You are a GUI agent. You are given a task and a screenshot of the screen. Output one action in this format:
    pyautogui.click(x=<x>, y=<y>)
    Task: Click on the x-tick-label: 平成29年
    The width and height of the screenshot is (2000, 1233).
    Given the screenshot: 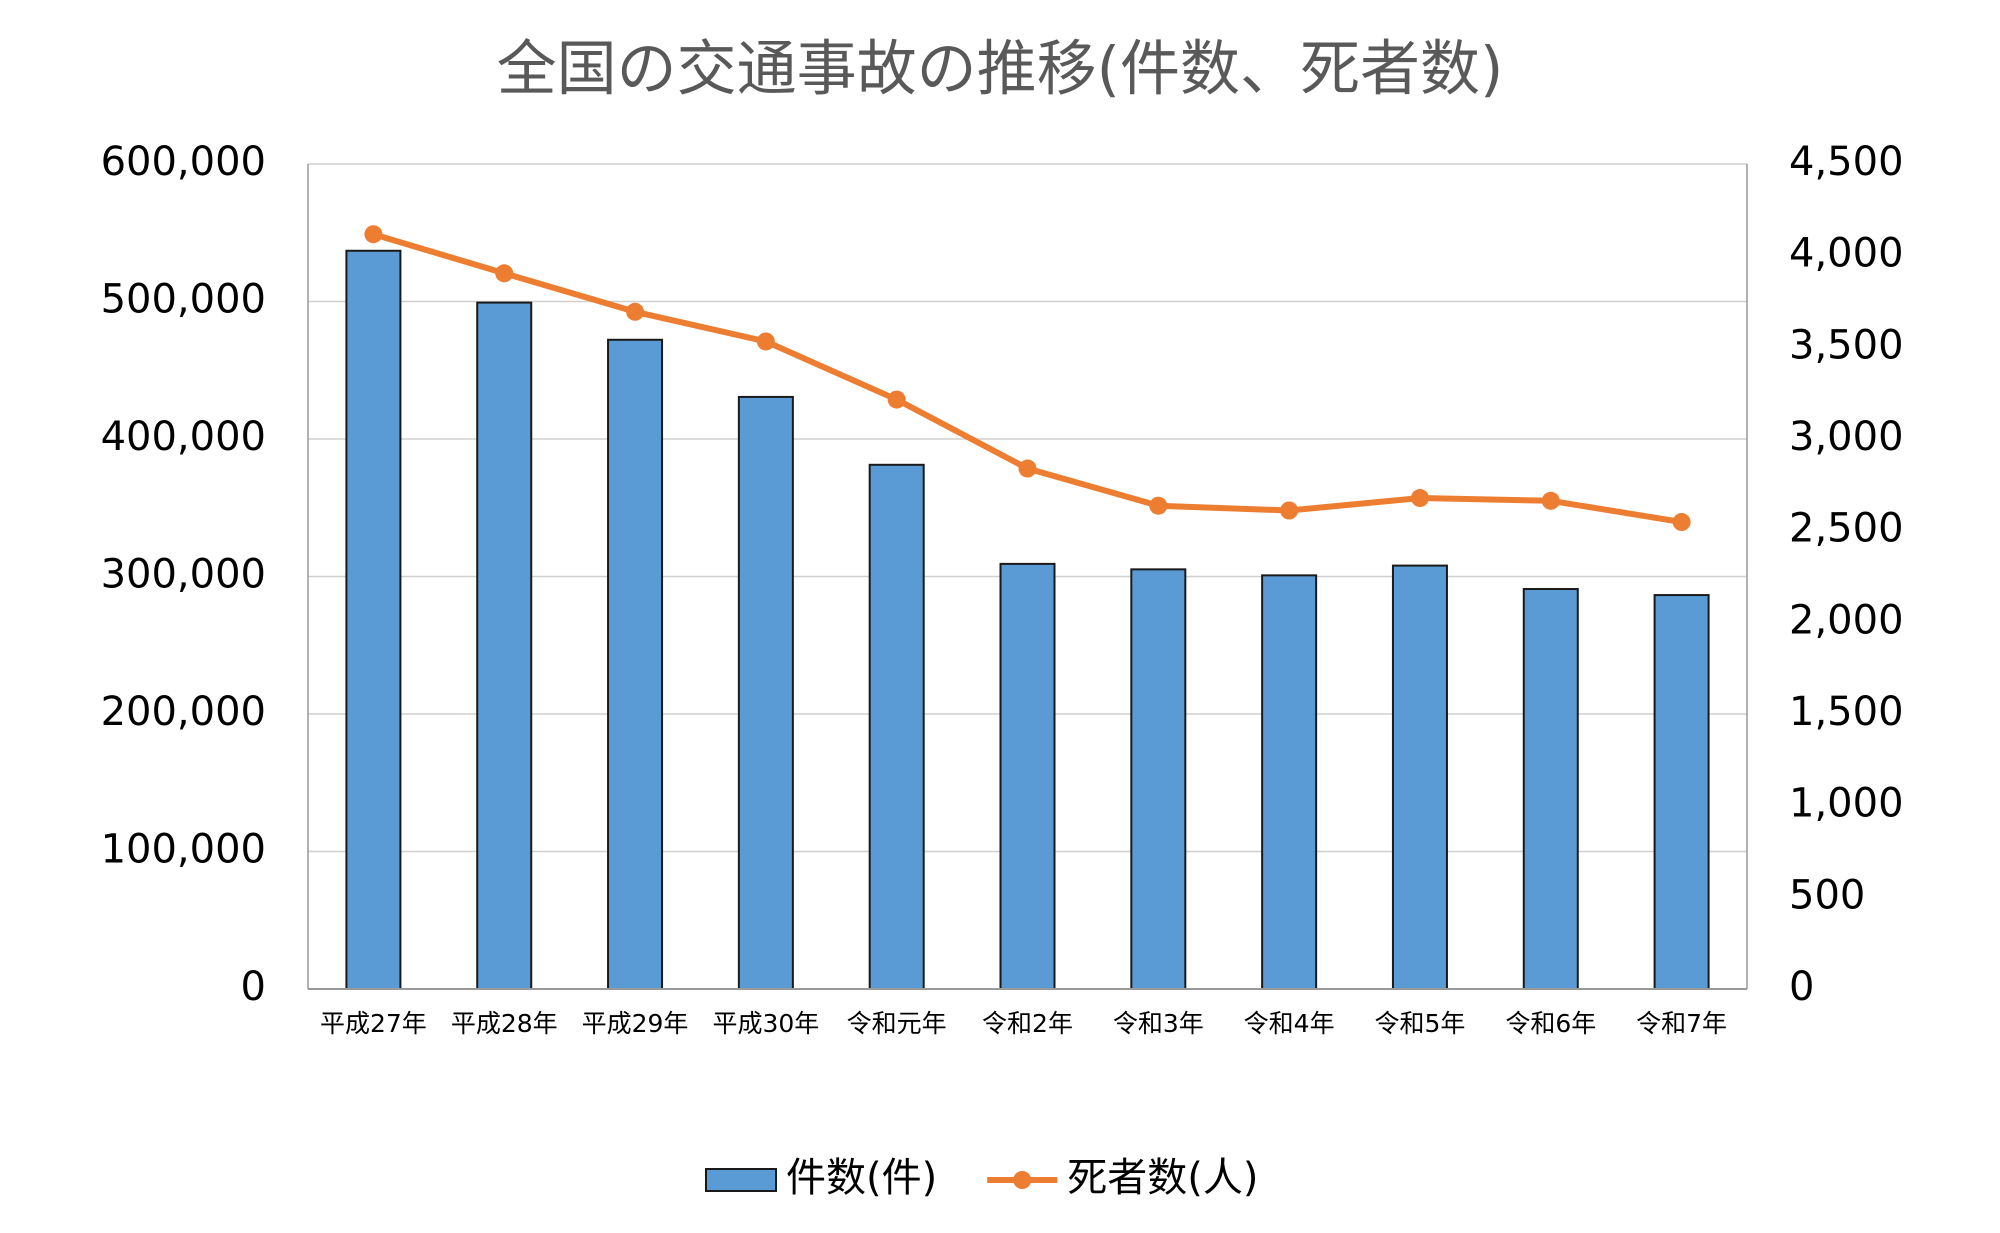 What is the action you would take?
    pyautogui.click(x=635, y=1023)
    